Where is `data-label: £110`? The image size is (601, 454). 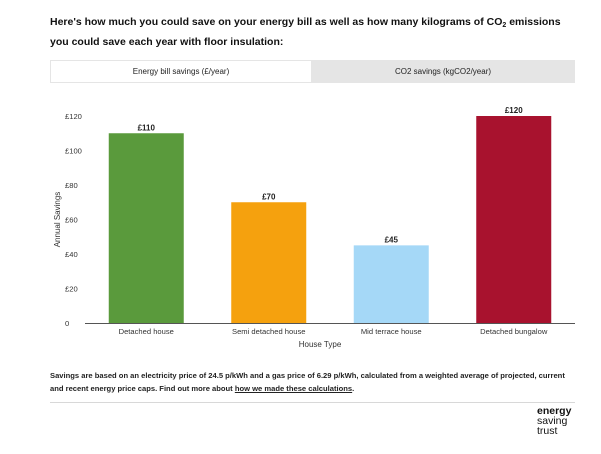
data-label: £110 is located at coordinates (147, 127).